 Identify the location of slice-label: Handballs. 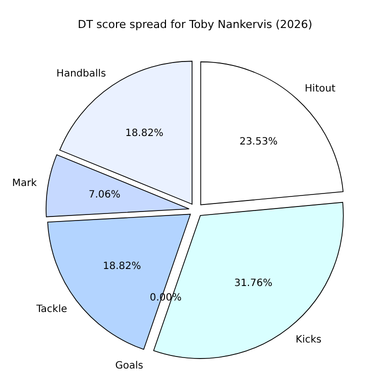
(81, 74).